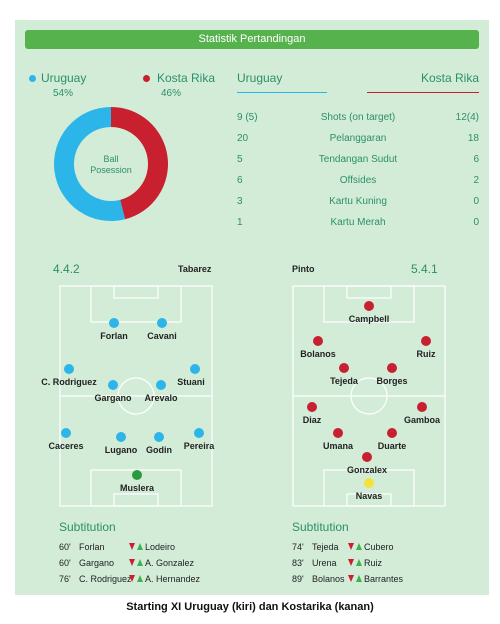 This screenshot has height=624, width=500. Describe the element at coordinates (426, 354) in the screenshot. I see `player-name: Ruiz` at that location.